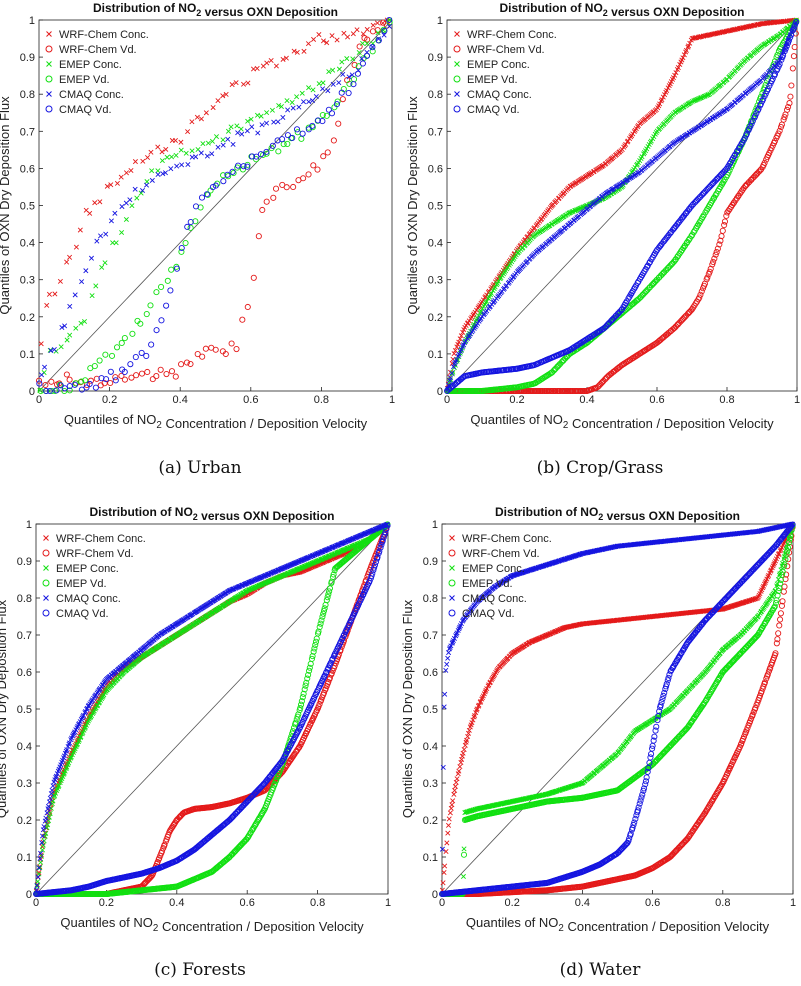  I want to click on legend-label: CMAQ Conc., so click(91, 95).